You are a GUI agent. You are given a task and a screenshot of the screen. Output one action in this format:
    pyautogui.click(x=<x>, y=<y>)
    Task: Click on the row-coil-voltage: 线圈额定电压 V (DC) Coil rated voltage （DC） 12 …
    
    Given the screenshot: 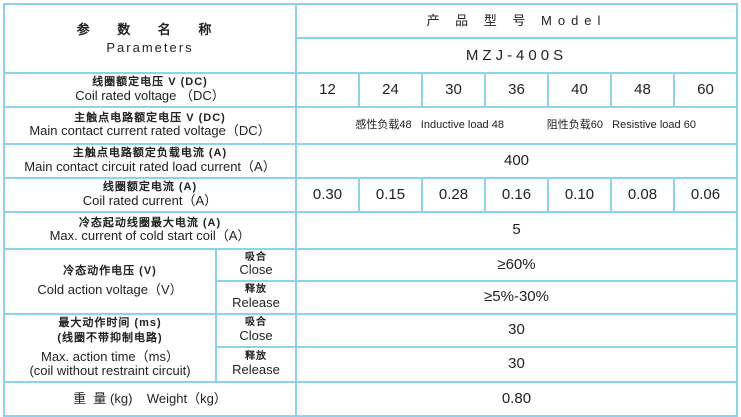 What is the action you would take?
    pyautogui.click(x=370, y=90)
    